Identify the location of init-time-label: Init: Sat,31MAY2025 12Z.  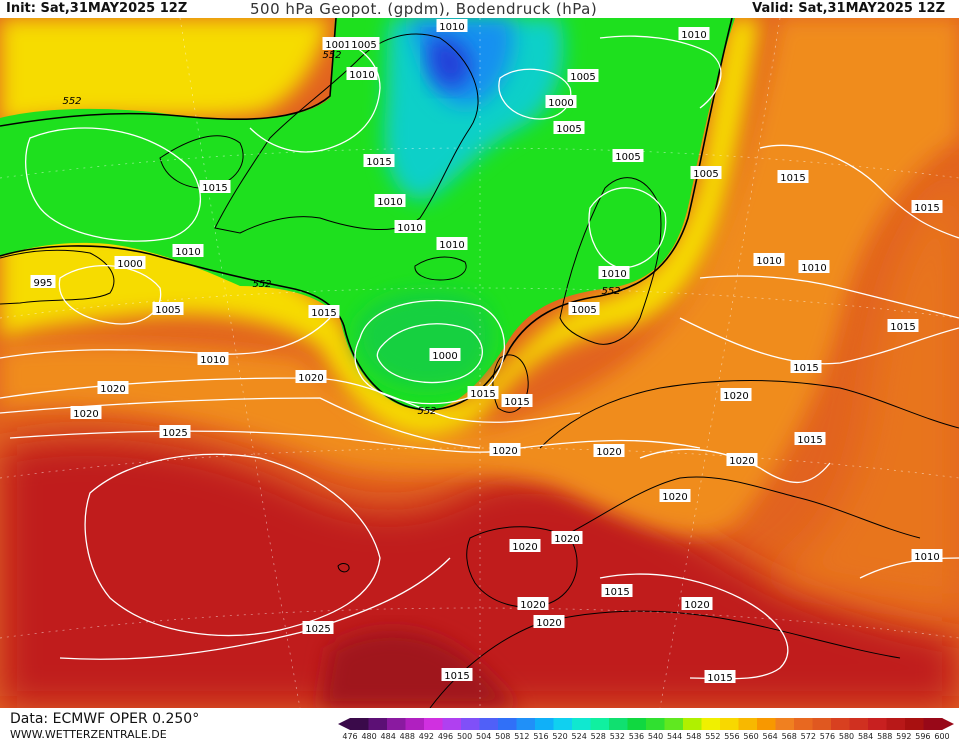
(97, 8).